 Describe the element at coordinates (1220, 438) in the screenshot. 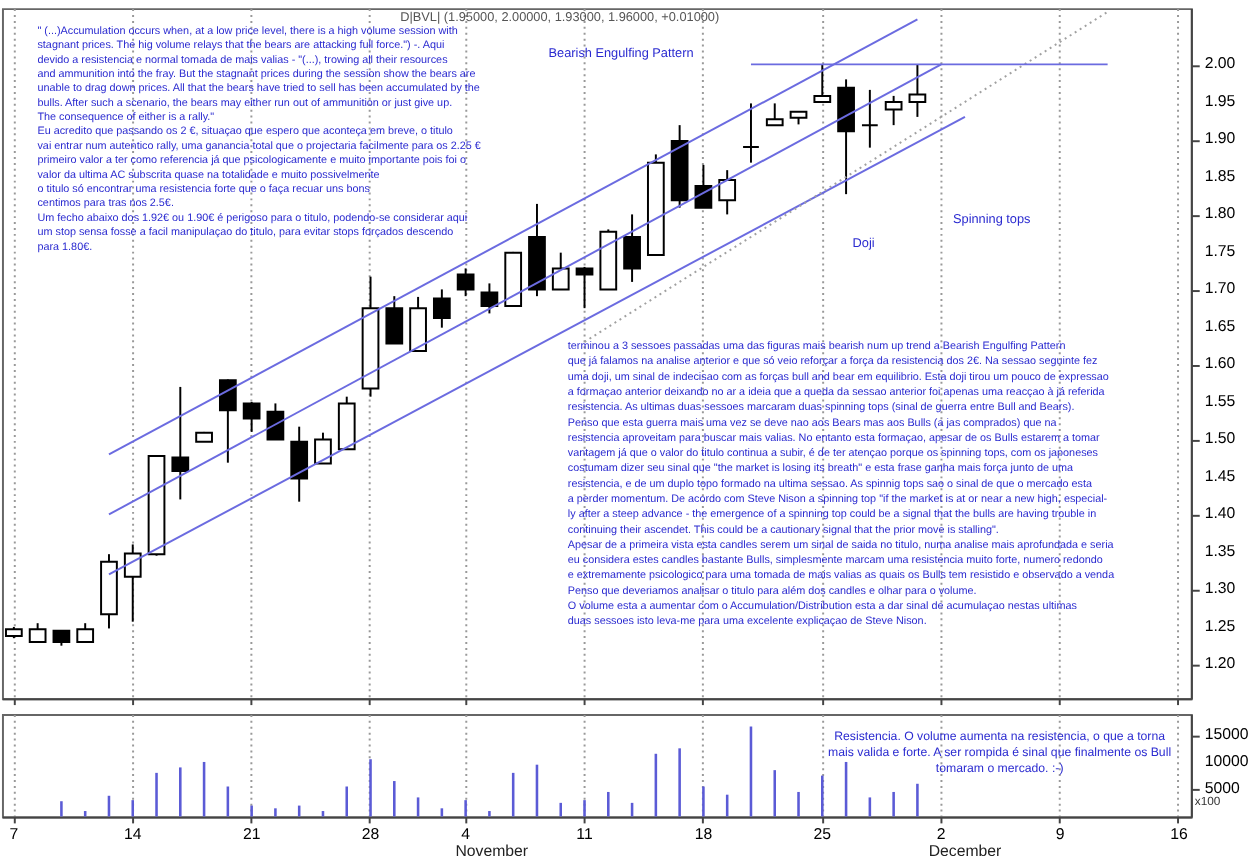

I see `y-tick-label: 1.50` at that location.